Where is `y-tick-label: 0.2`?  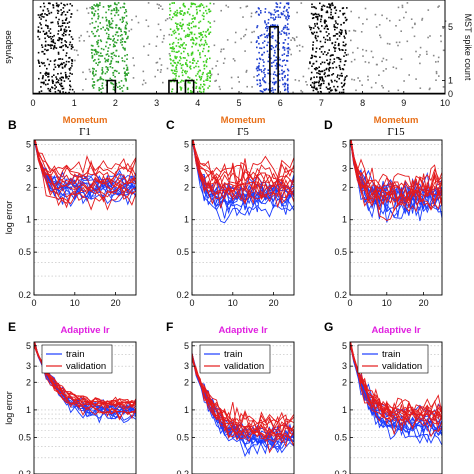 y-tick-label: 0.2 is located at coordinates (340, 471).